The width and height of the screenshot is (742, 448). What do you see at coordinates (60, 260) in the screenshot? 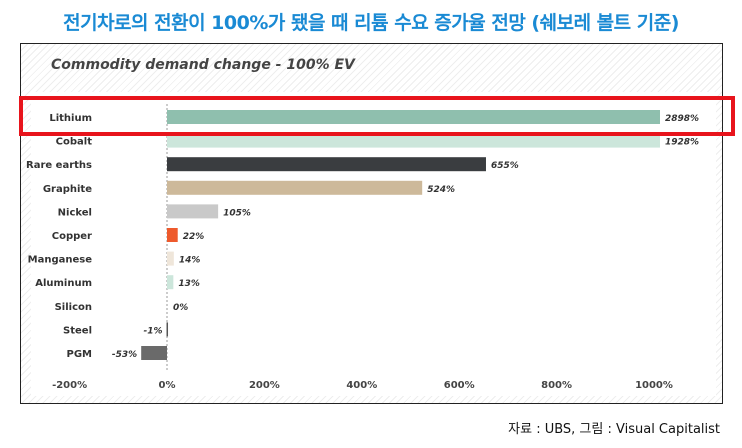
I see `category-label-manganese: Manganese` at bounding box center [60, 260].